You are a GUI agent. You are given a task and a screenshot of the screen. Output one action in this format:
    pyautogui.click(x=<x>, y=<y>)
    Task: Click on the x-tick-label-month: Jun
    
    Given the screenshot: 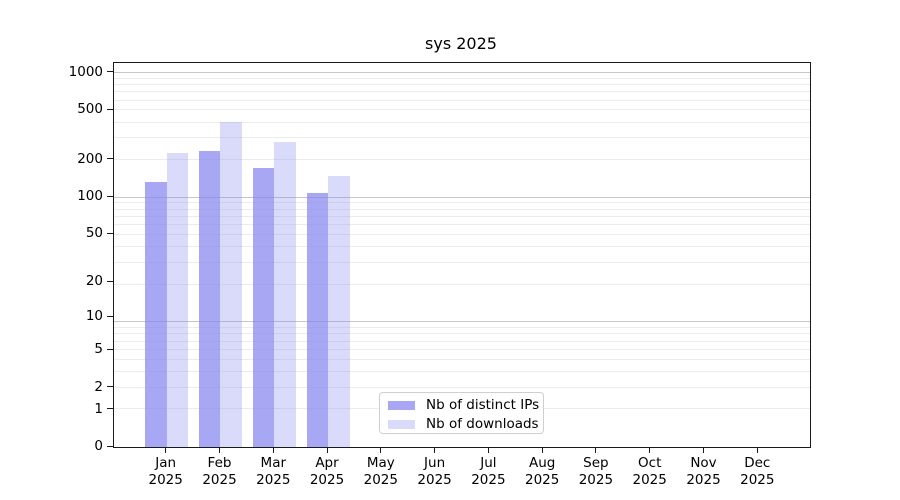 What is the action you would take?
    pyautogui.click(x=435, y=463)
    